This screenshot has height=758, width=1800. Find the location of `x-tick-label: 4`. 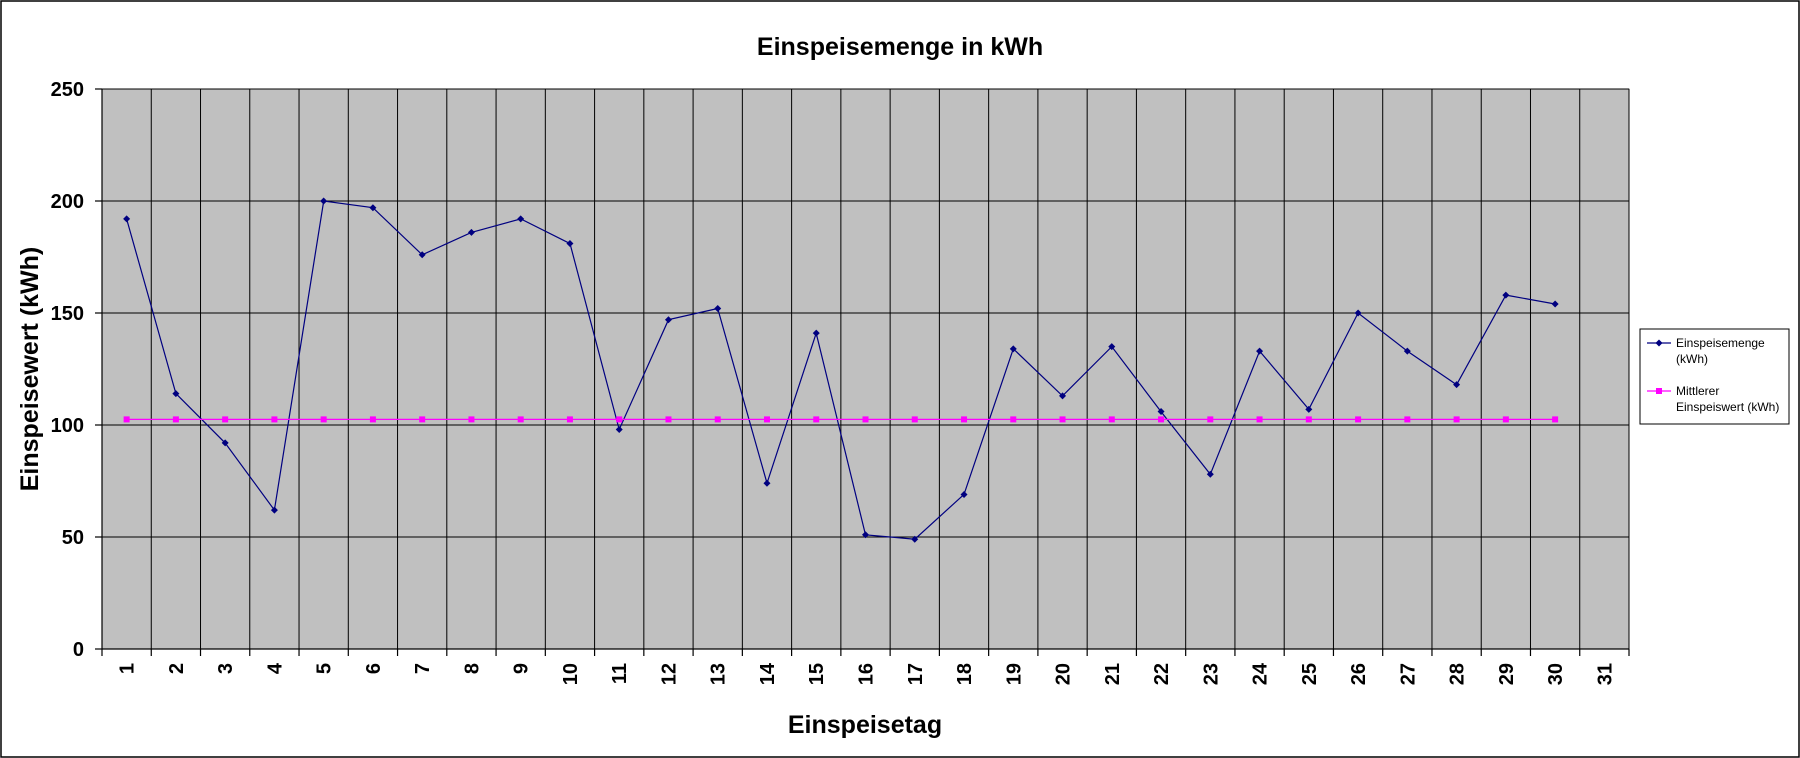

x-tick-label: 4 is located at coordinates (275, 668).